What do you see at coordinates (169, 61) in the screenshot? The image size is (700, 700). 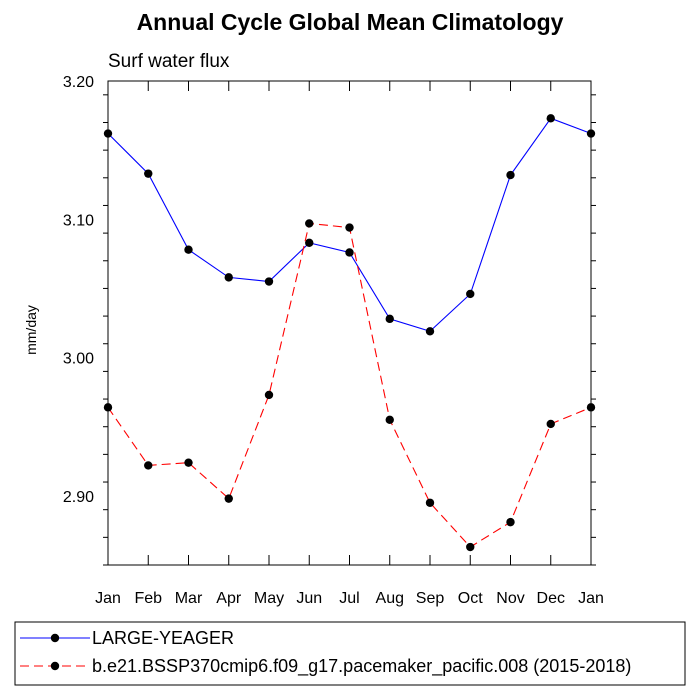 I see `chart-subtitle: Surf water flux` at bounding box center [169, 61].